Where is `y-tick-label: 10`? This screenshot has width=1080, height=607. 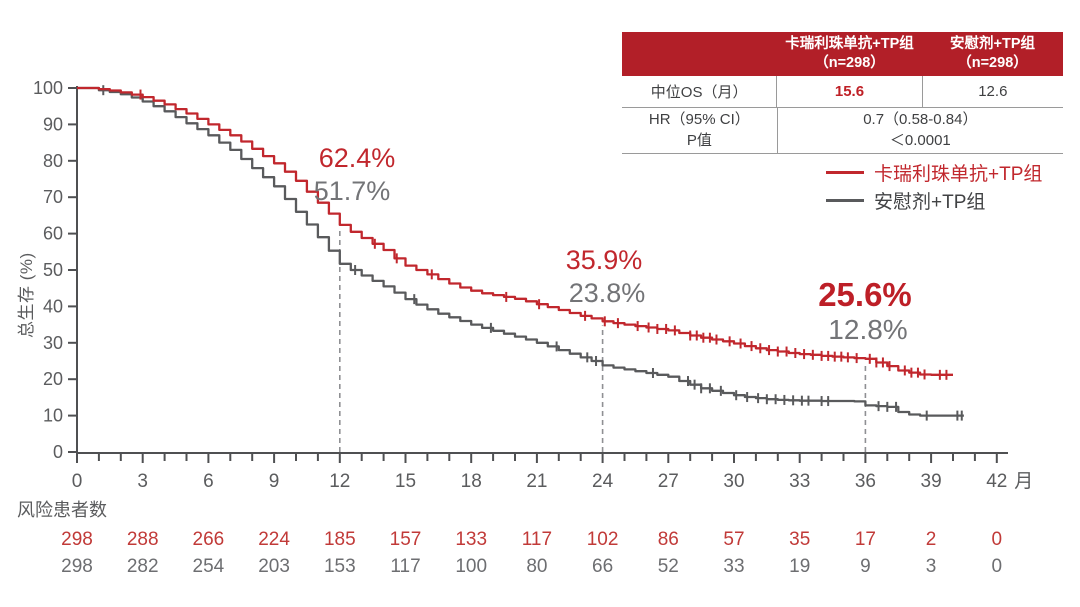
y-tick-label: 10 is located at coordinates (53, 416).